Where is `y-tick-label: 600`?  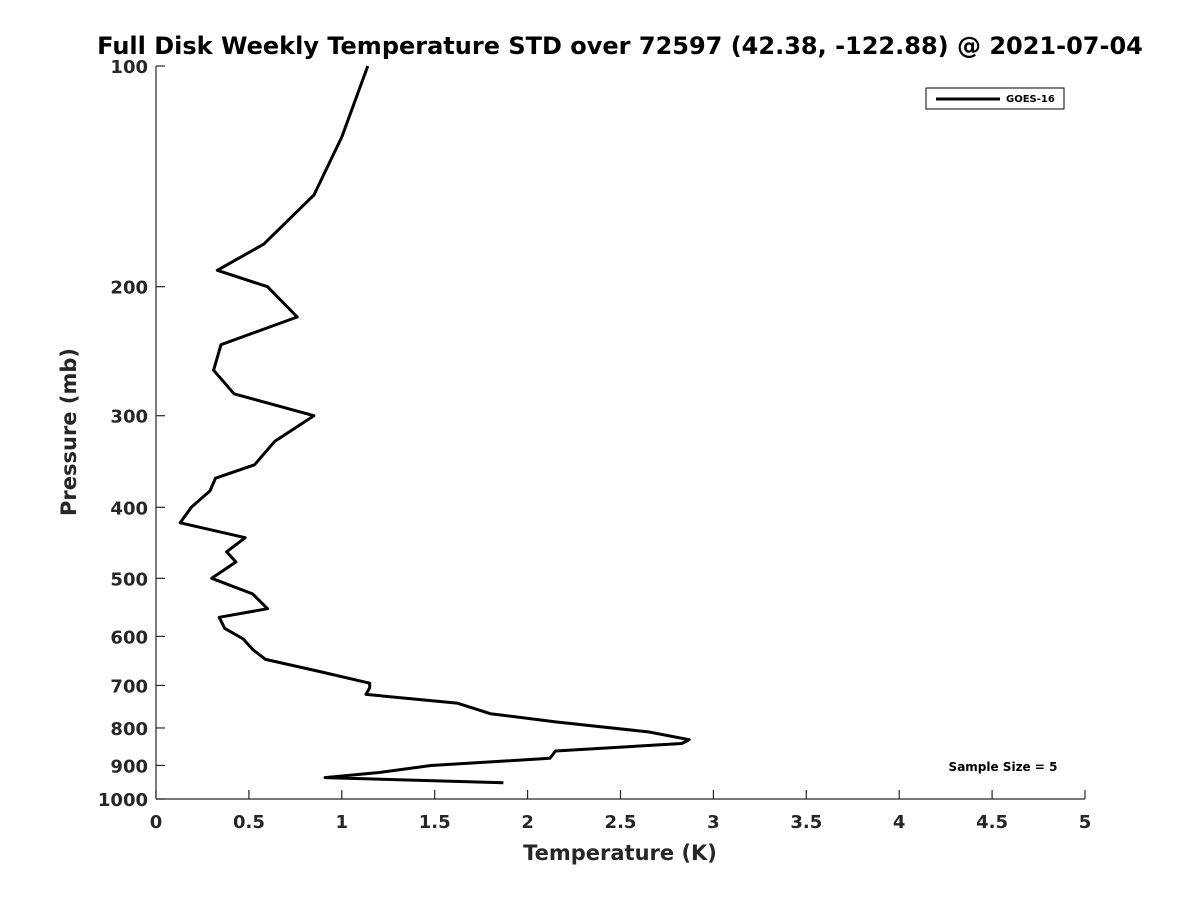 y-tick-label: 600 is located at coordinates (129, 637).